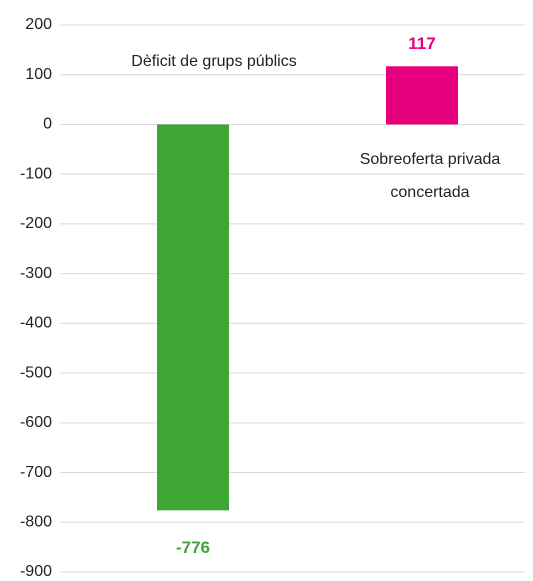 The height and width of the screenshot is (581, 533). What do you see at coordinates (38, 74) in the screenshot?
I see `y-tick-label: 100` at bounding box center [38, 74].